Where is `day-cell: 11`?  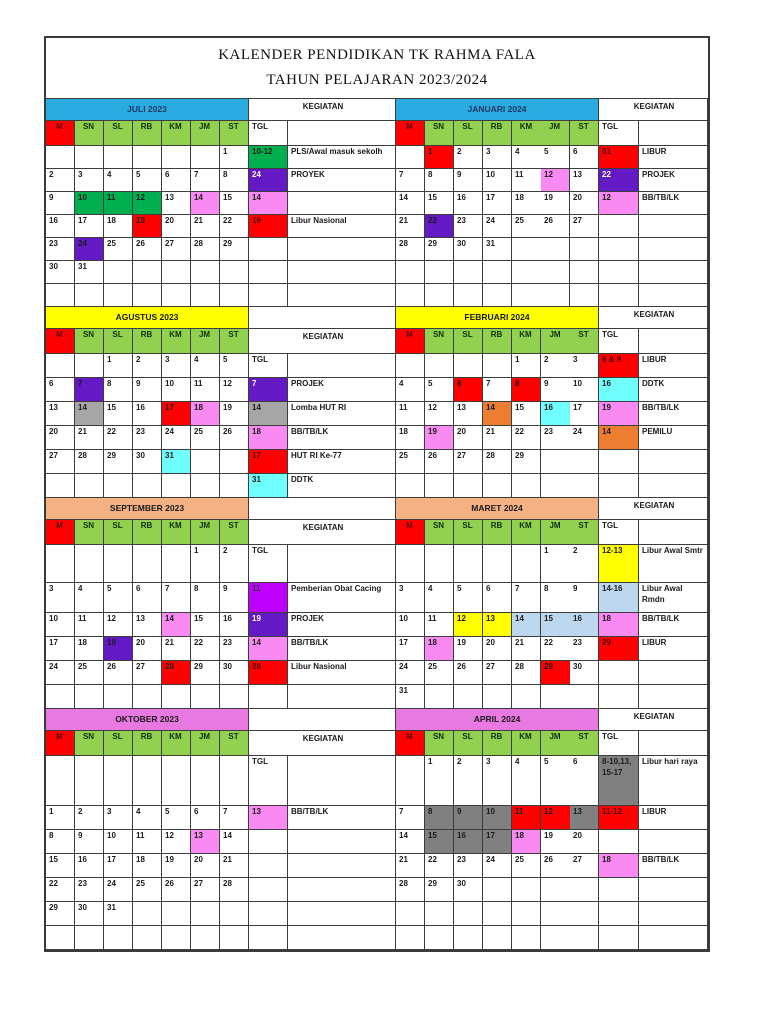 day-cell: 11 is located at coordinates (89, 625).